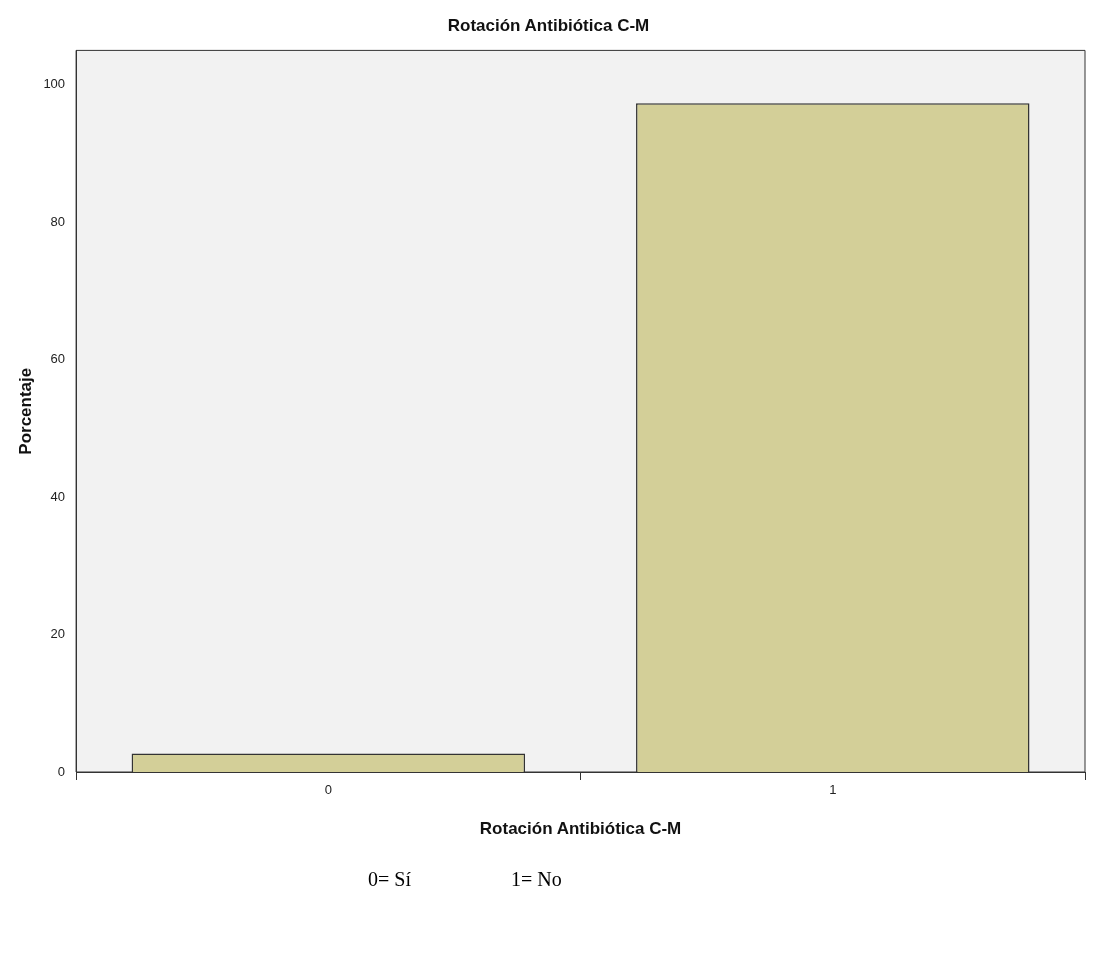 Image resolution: width=1103 pixels, height=960 pixels. I want to click on y-tick-label: 40, so click(58, 496).